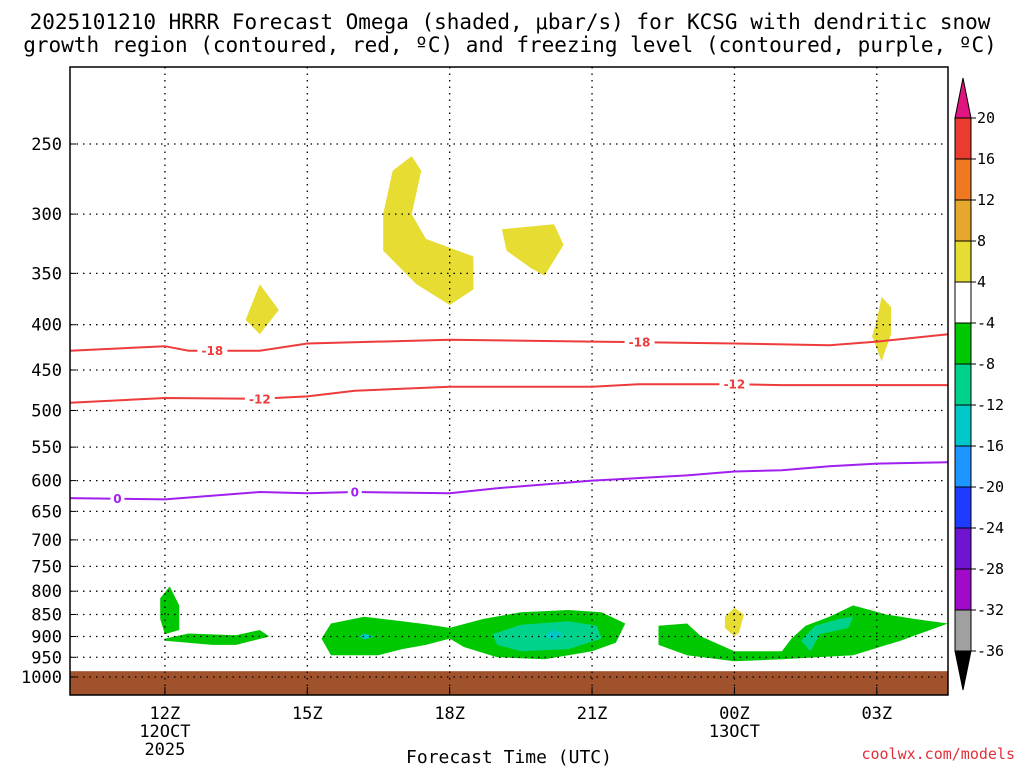 This screenshot has width=1024, height=768. What do you see at coordinates (963, 98) in the screenshot?
I see `colorbar-arrow-top` at bounding box center [963, 98].